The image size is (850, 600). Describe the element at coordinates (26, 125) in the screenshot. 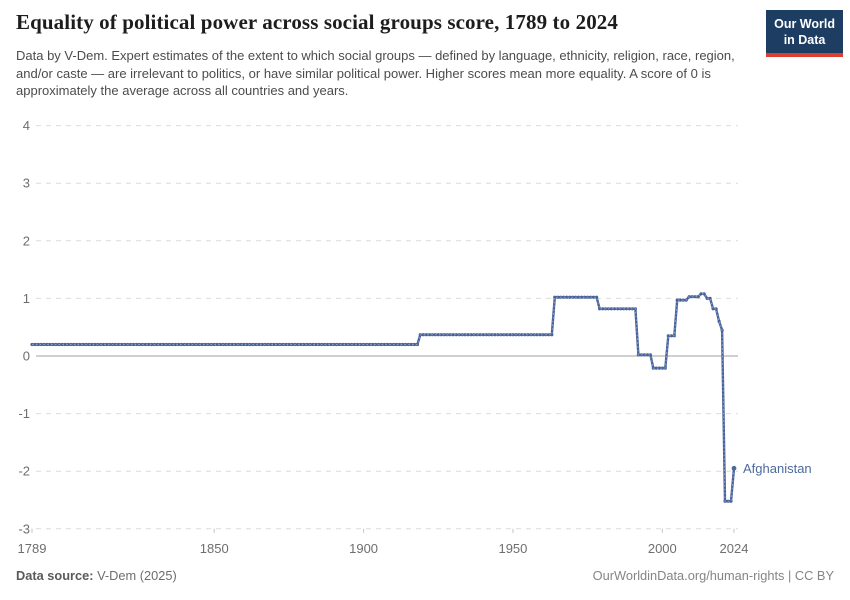

I see `y-axis-label: 4` at that location.